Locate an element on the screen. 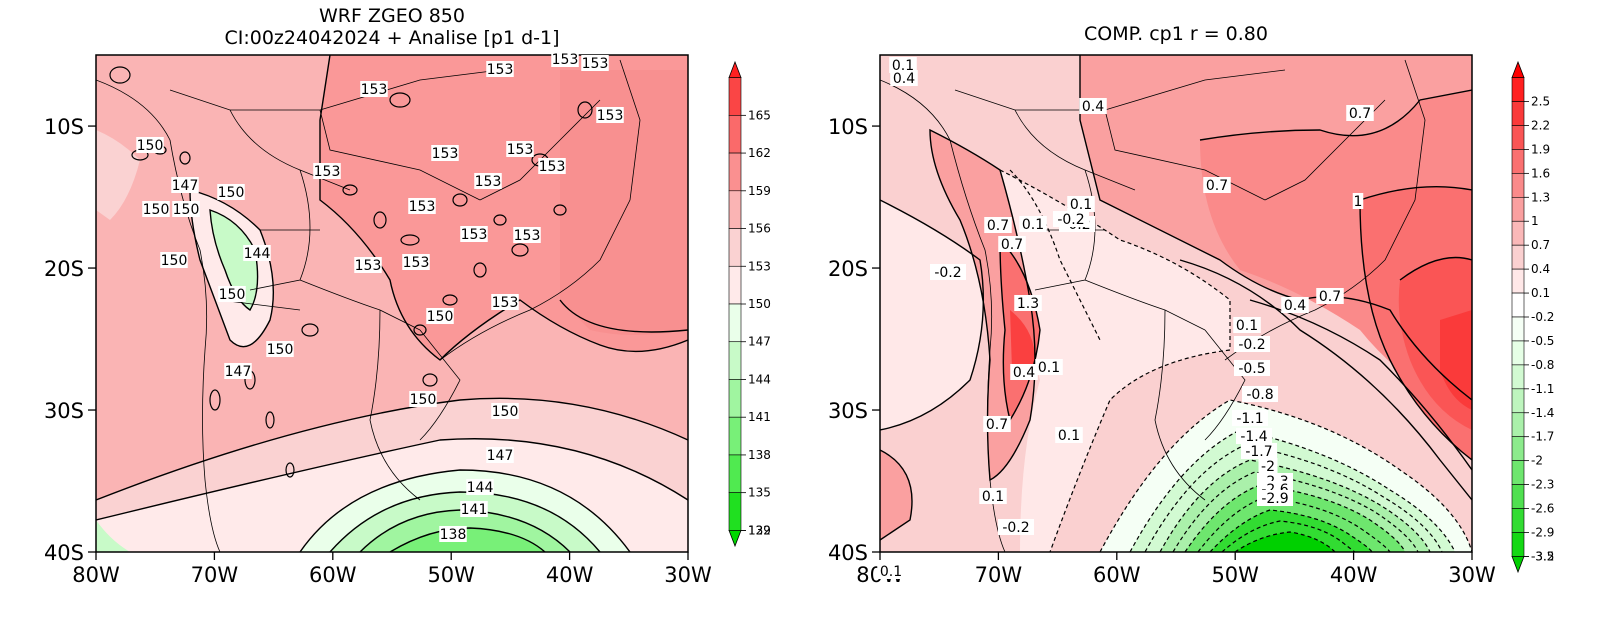  colorbar-label: 0.7 is located at coordinates (1540, 245).